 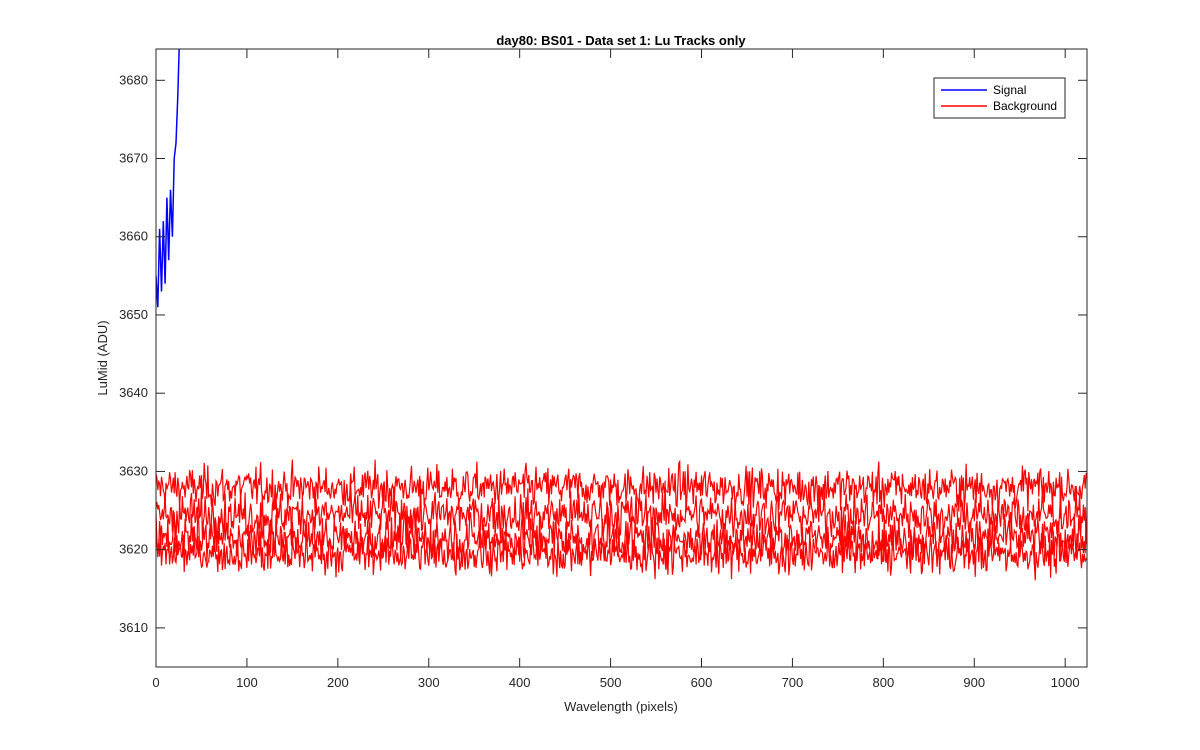 What do you see at coordinates (974, 682) in the screenshot?
I see `x-tick-label: 900` at bounding box center [974, 682].